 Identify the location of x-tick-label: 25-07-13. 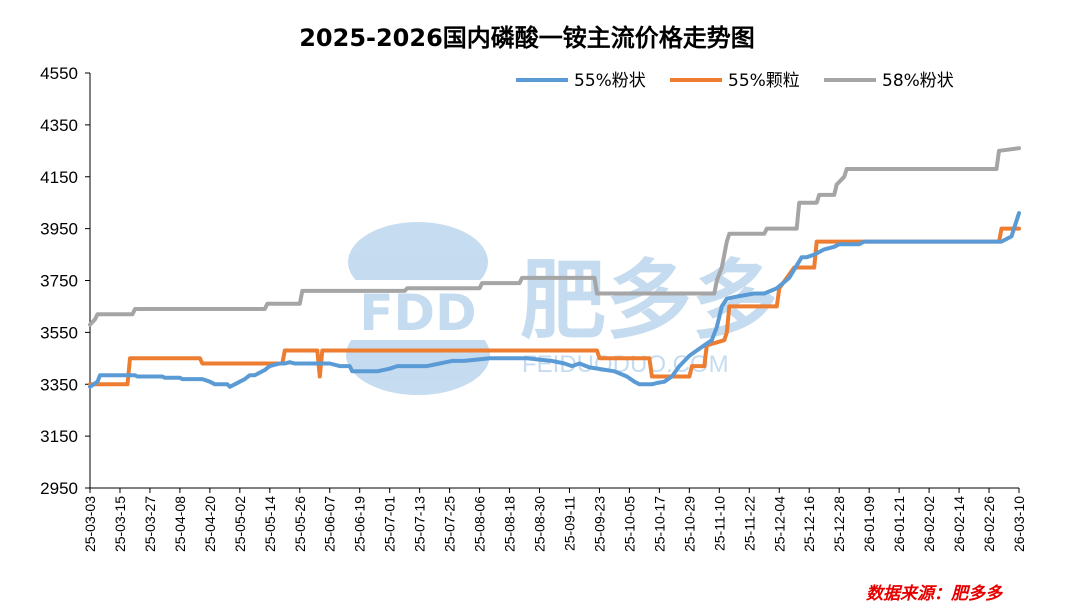
(420, 524).